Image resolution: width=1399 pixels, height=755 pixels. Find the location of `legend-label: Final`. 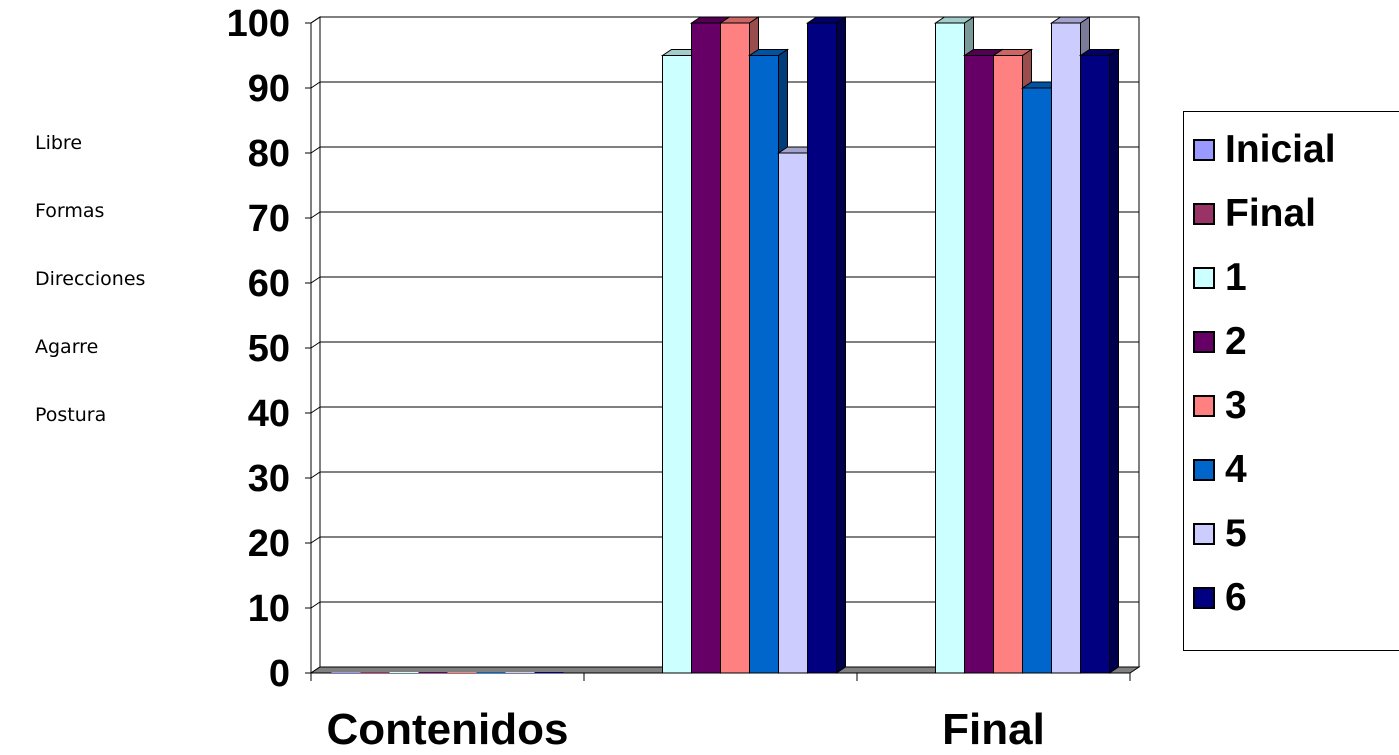

legend-label: Final is located at coordinates (1271, 213).